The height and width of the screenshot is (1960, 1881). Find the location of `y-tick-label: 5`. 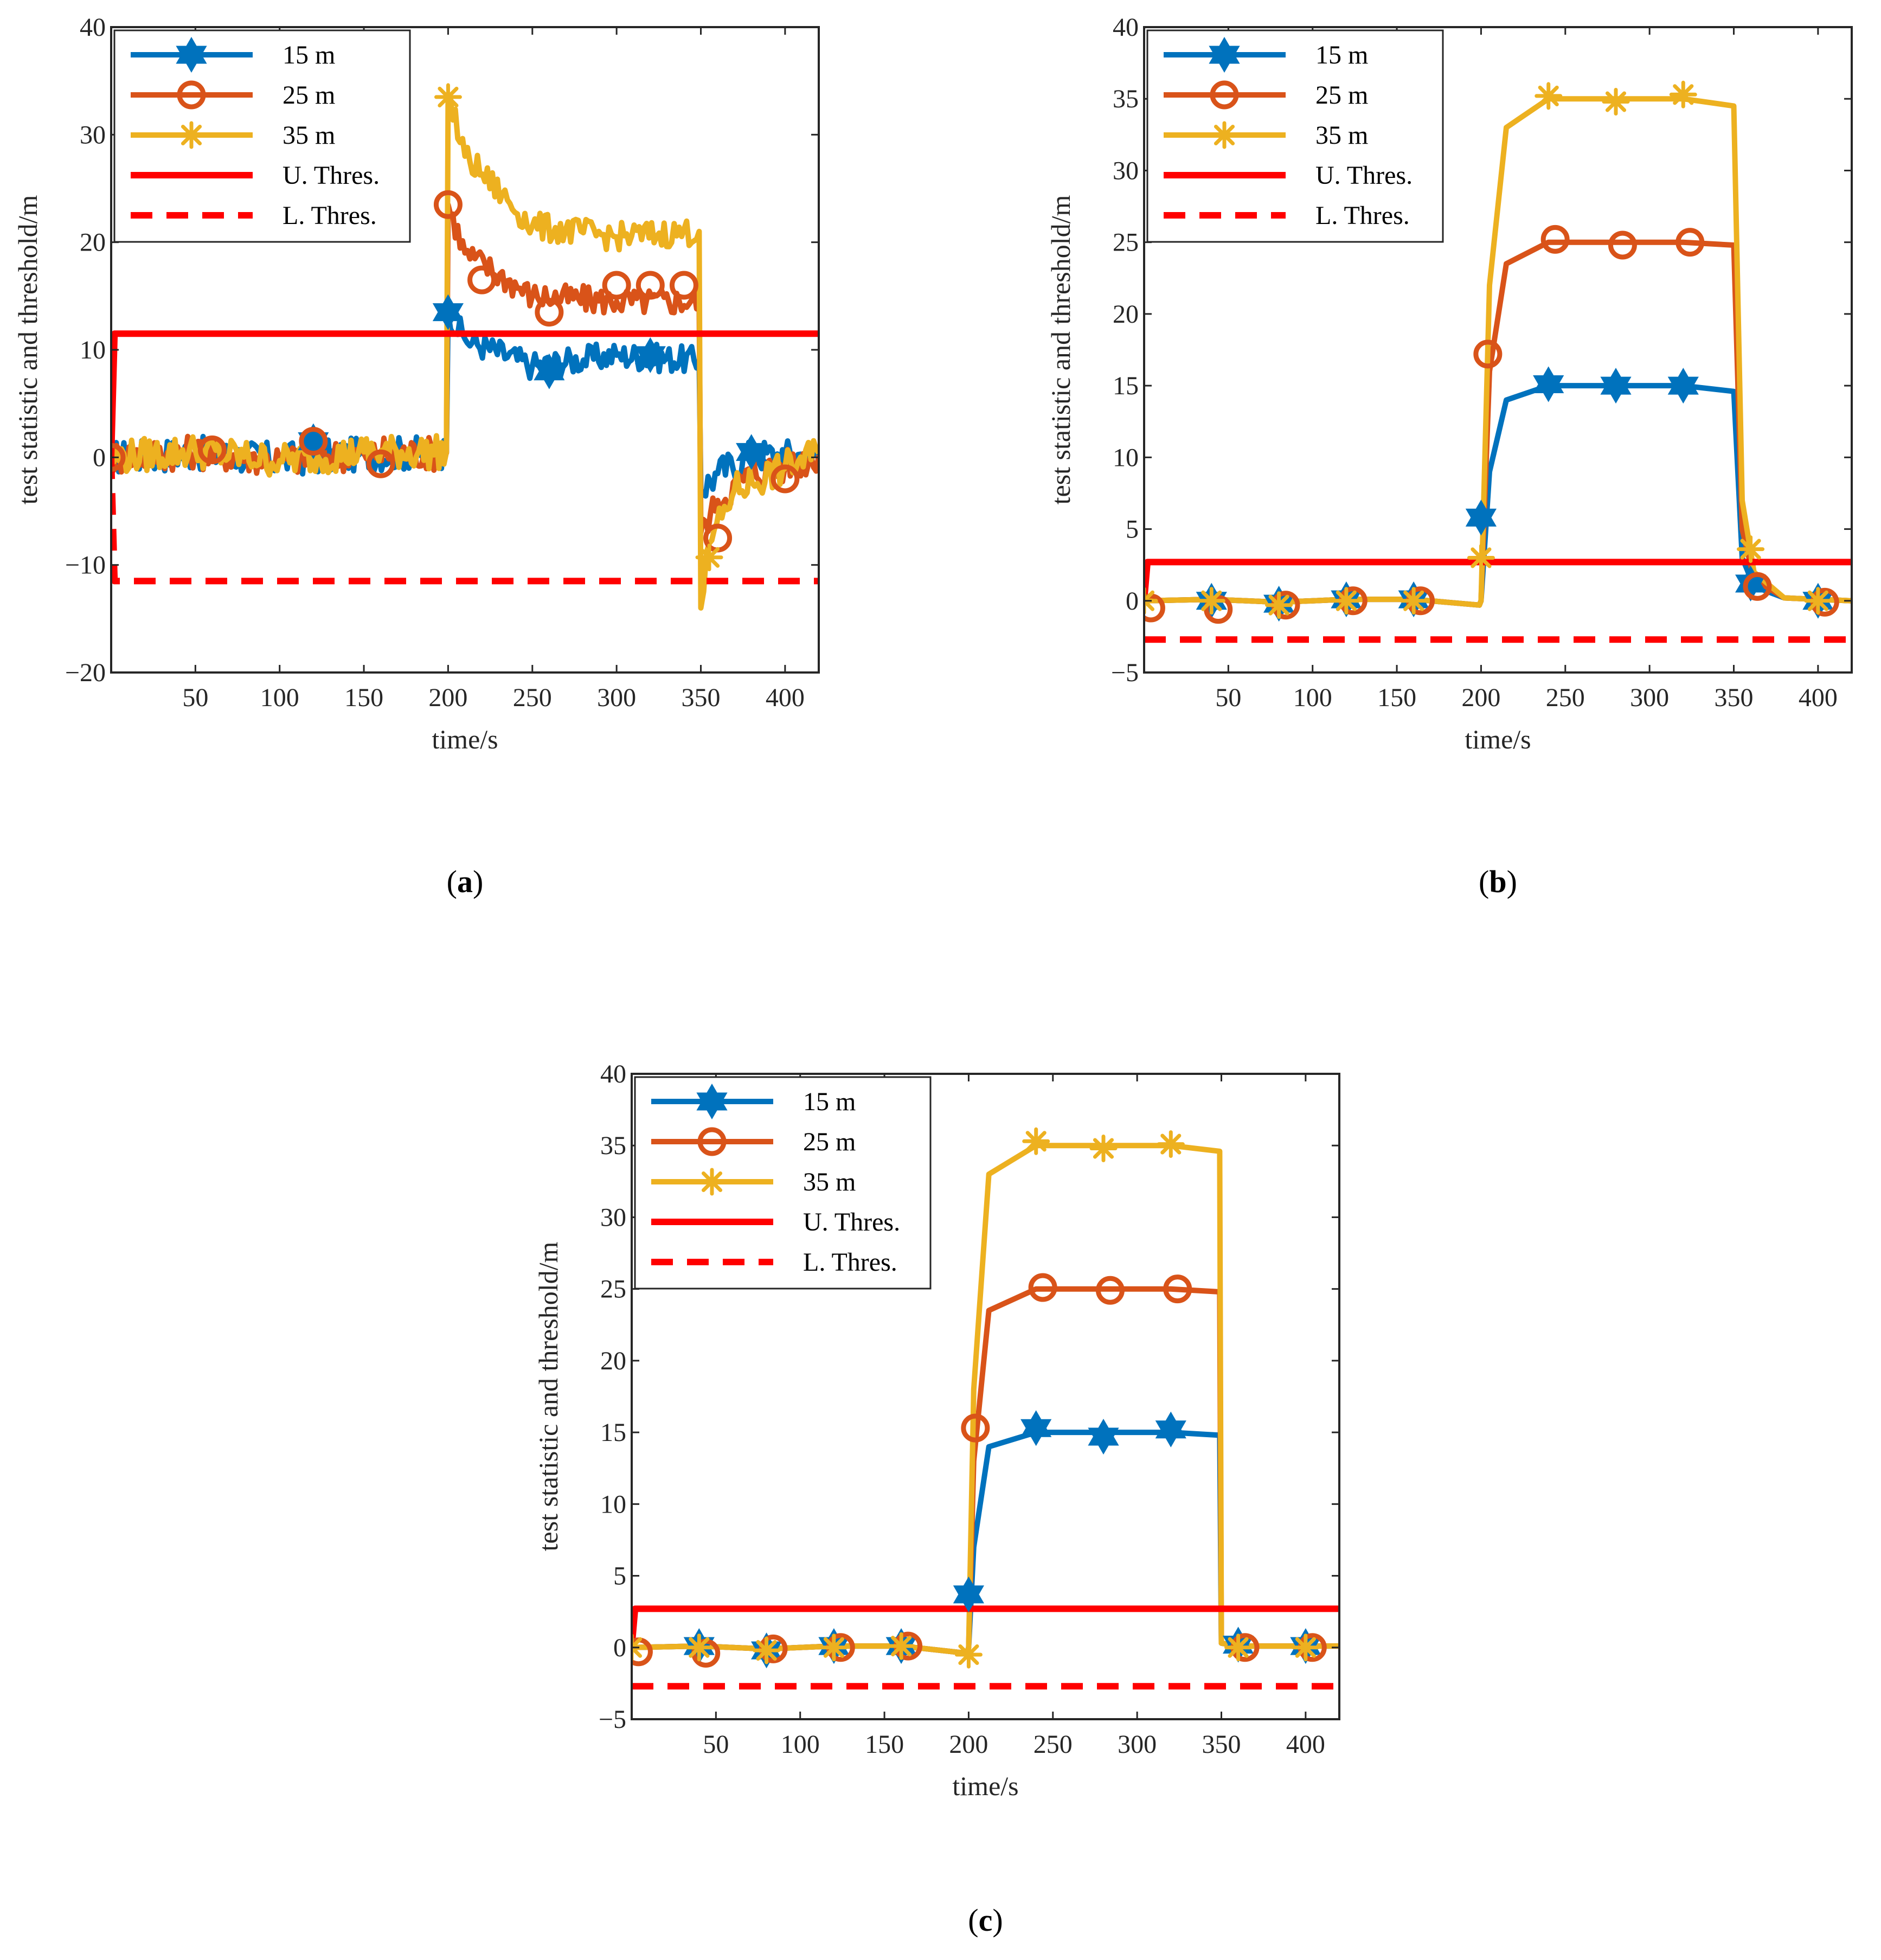

y-tick-label: 5 is located at coordinates (619, 1577).